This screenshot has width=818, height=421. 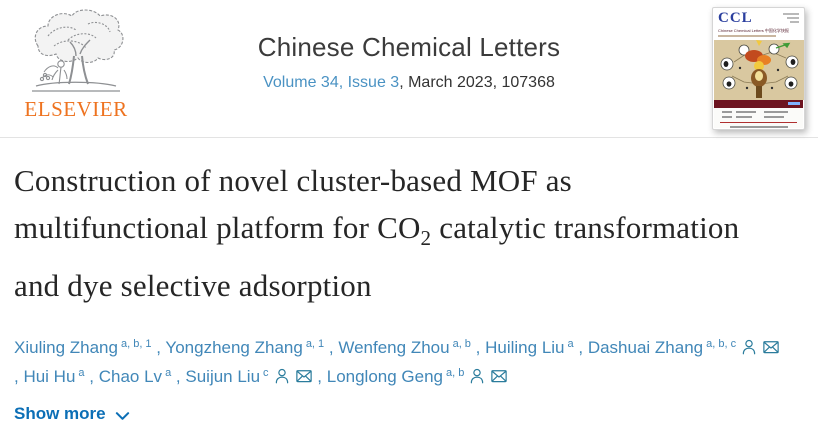 What do you see at coordinates (266, 372) in the screenshot?
I see `author-affiliation-sup: c` at bounding box center [266, 372].